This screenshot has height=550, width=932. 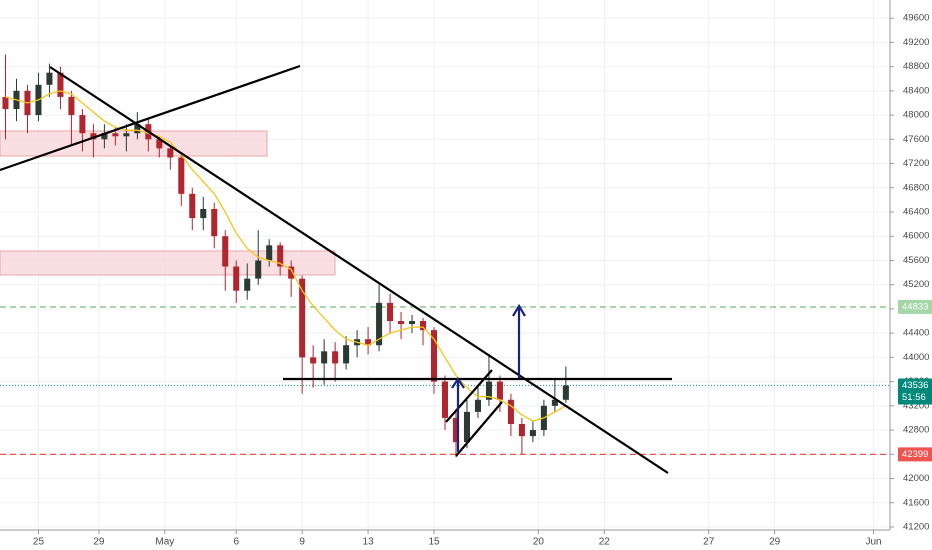 What do you see at coordinates (302, 542) in the screenshot?
I see `x-tick-label: 9` at bounding box center [302, 542].